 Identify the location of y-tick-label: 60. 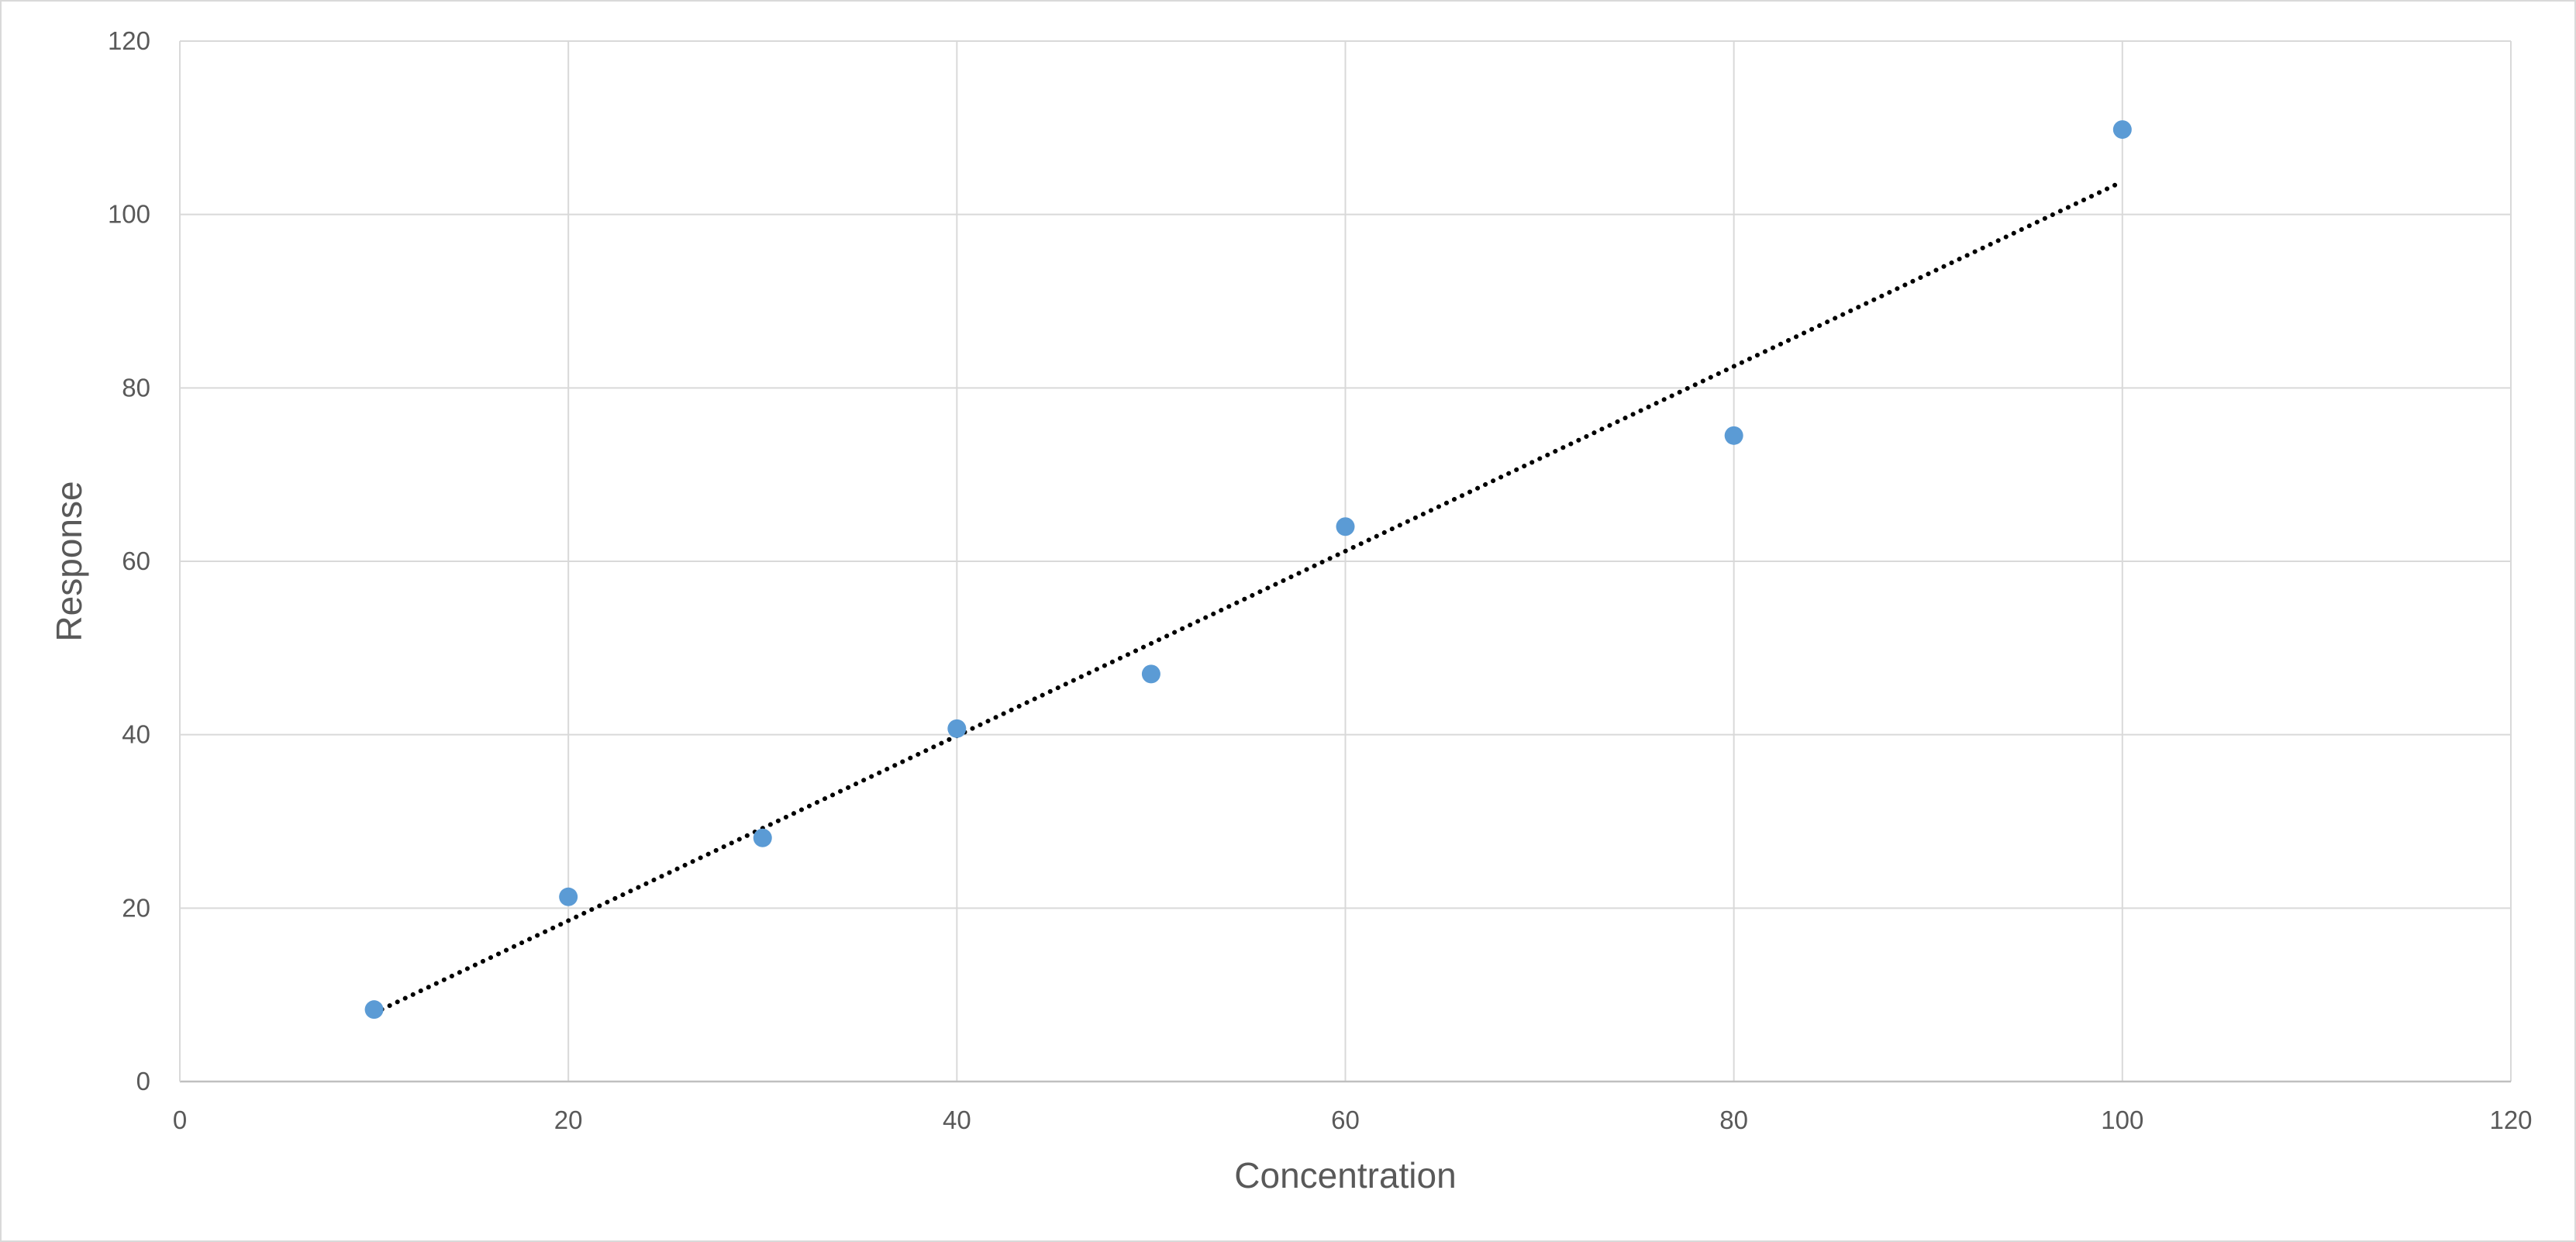
(136, 561).